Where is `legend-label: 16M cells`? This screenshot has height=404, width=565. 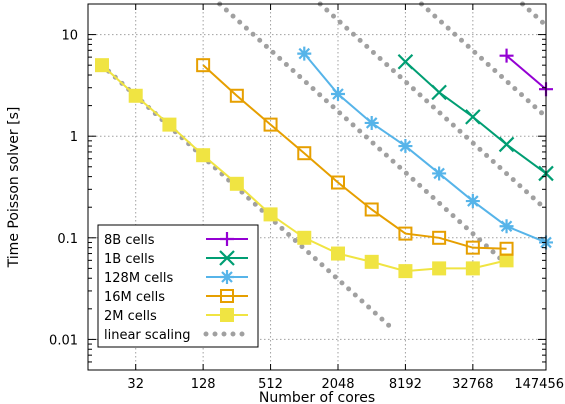
legend-label: 16M cells is located at coordinates (134, 297).